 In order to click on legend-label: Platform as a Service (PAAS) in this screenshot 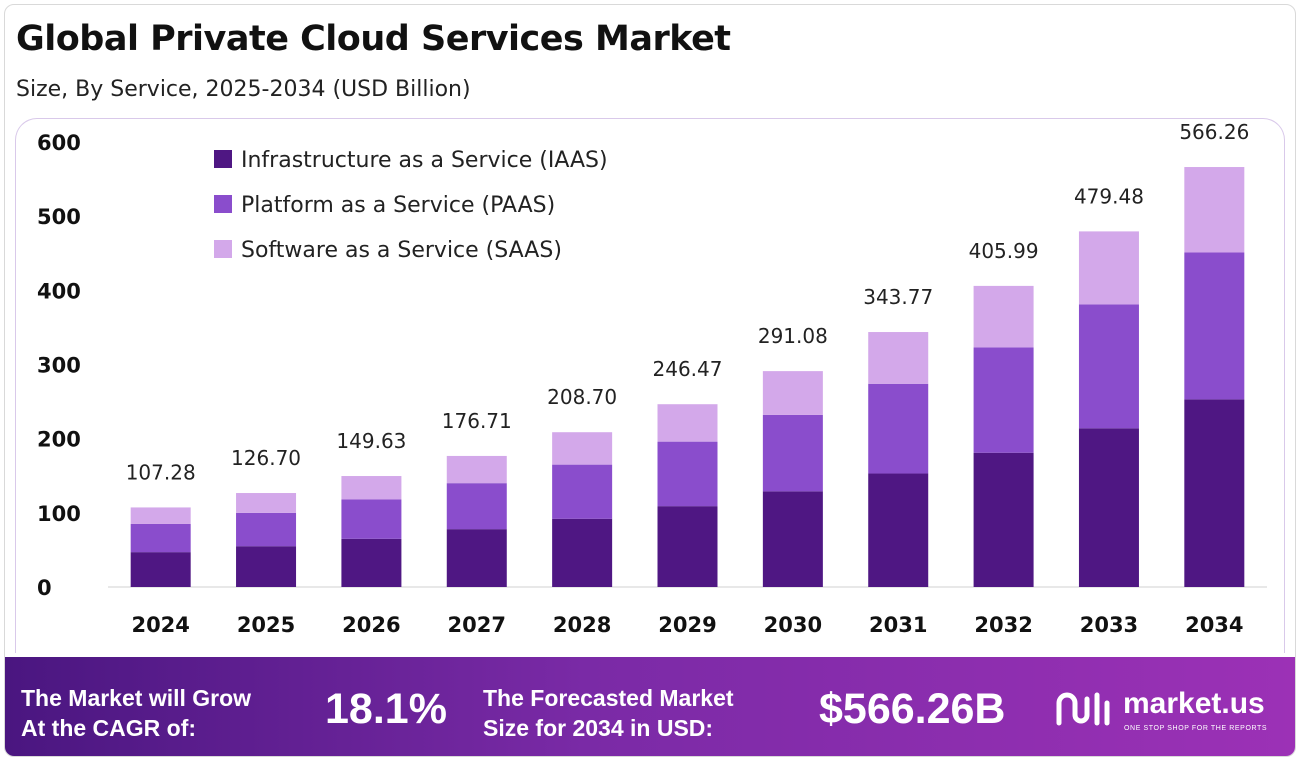, I will do `click(398, 205)`.